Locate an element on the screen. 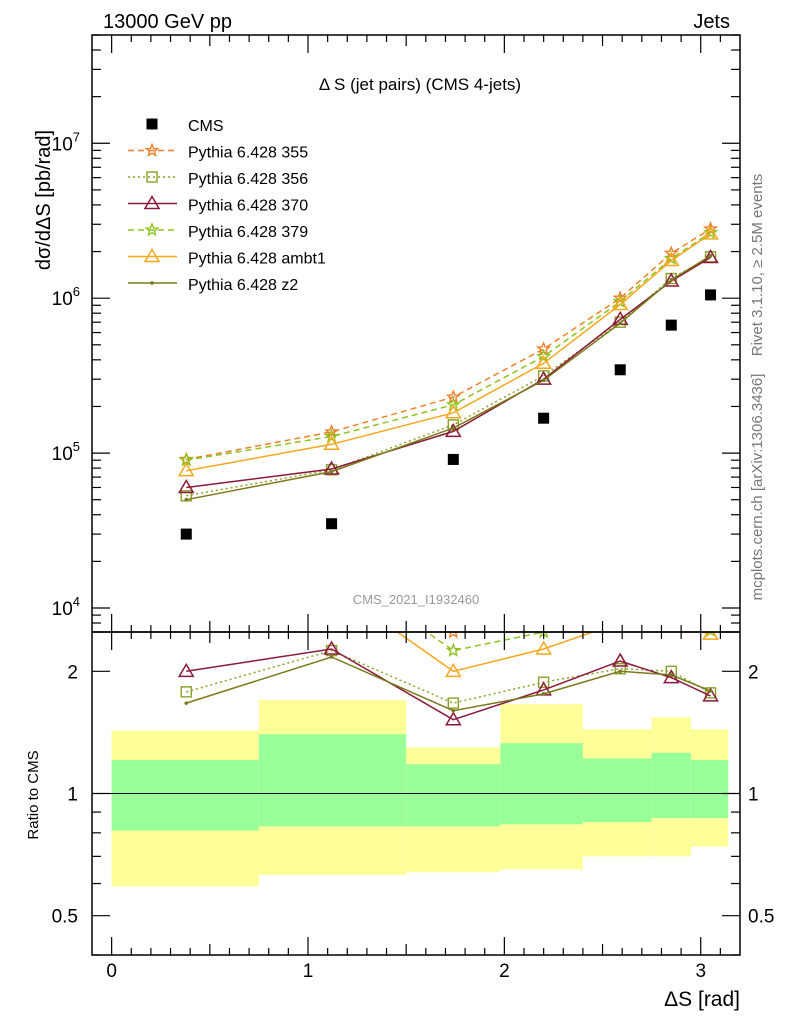 This screenshot has width=786, height=1024. xtick-label: 2 is located at coordinates (504, 971).